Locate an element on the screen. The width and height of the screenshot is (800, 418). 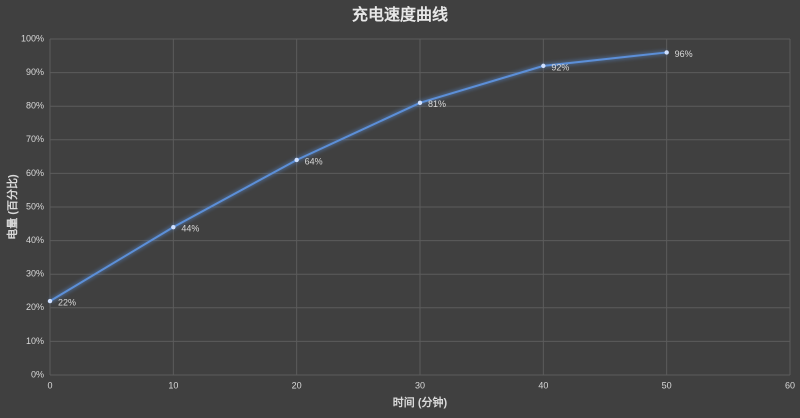
x-axis-label: 时间 (分钟) is located at coordinates (420, 402).